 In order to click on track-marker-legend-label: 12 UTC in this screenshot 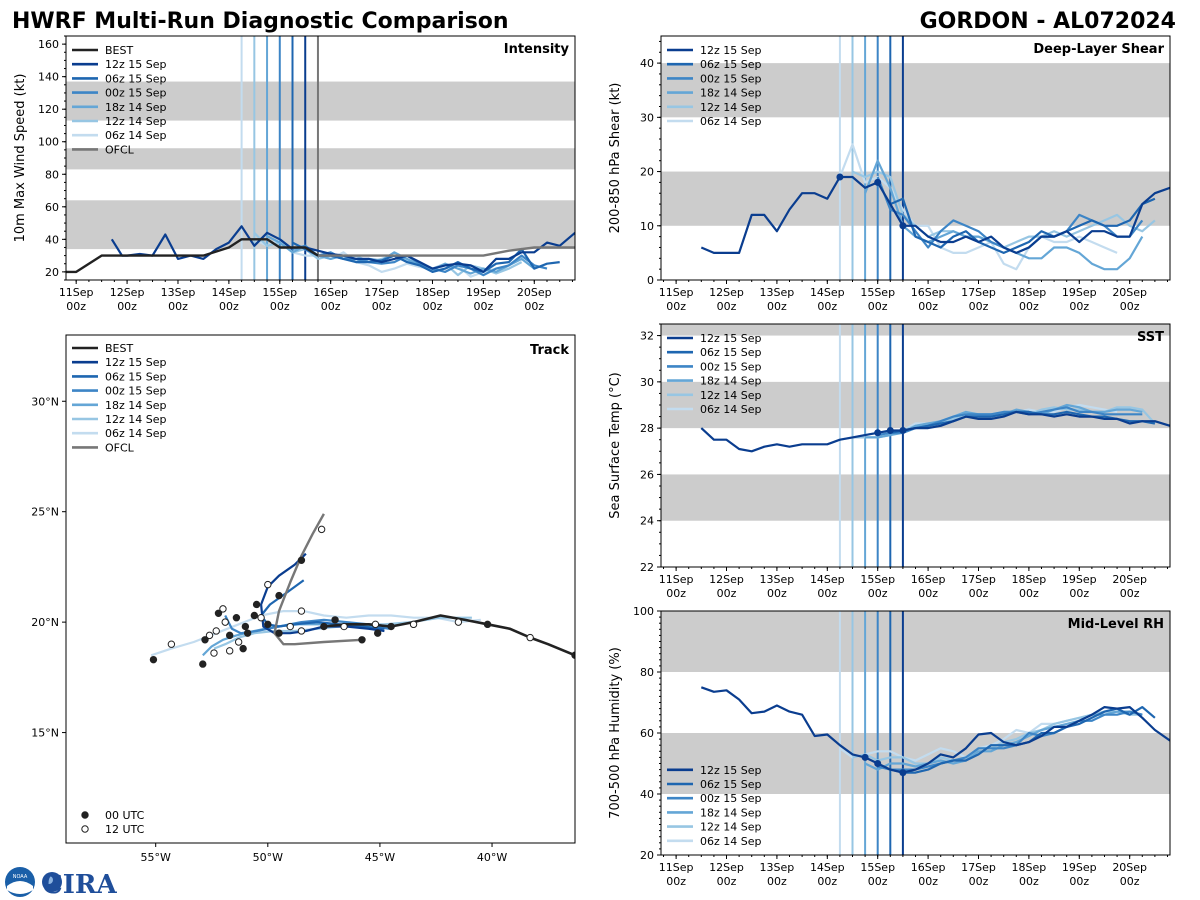, I will do `click(125, 829)`.